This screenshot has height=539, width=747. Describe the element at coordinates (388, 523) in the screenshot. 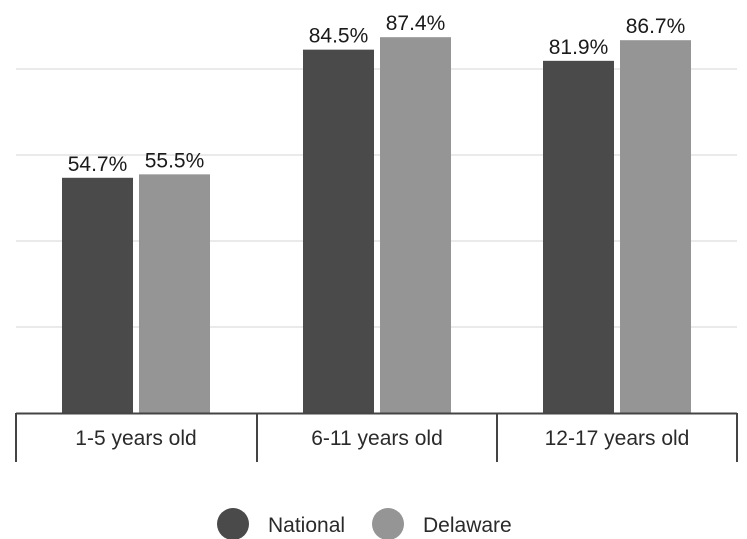

I see `legend-swatch-delaware` at that location.